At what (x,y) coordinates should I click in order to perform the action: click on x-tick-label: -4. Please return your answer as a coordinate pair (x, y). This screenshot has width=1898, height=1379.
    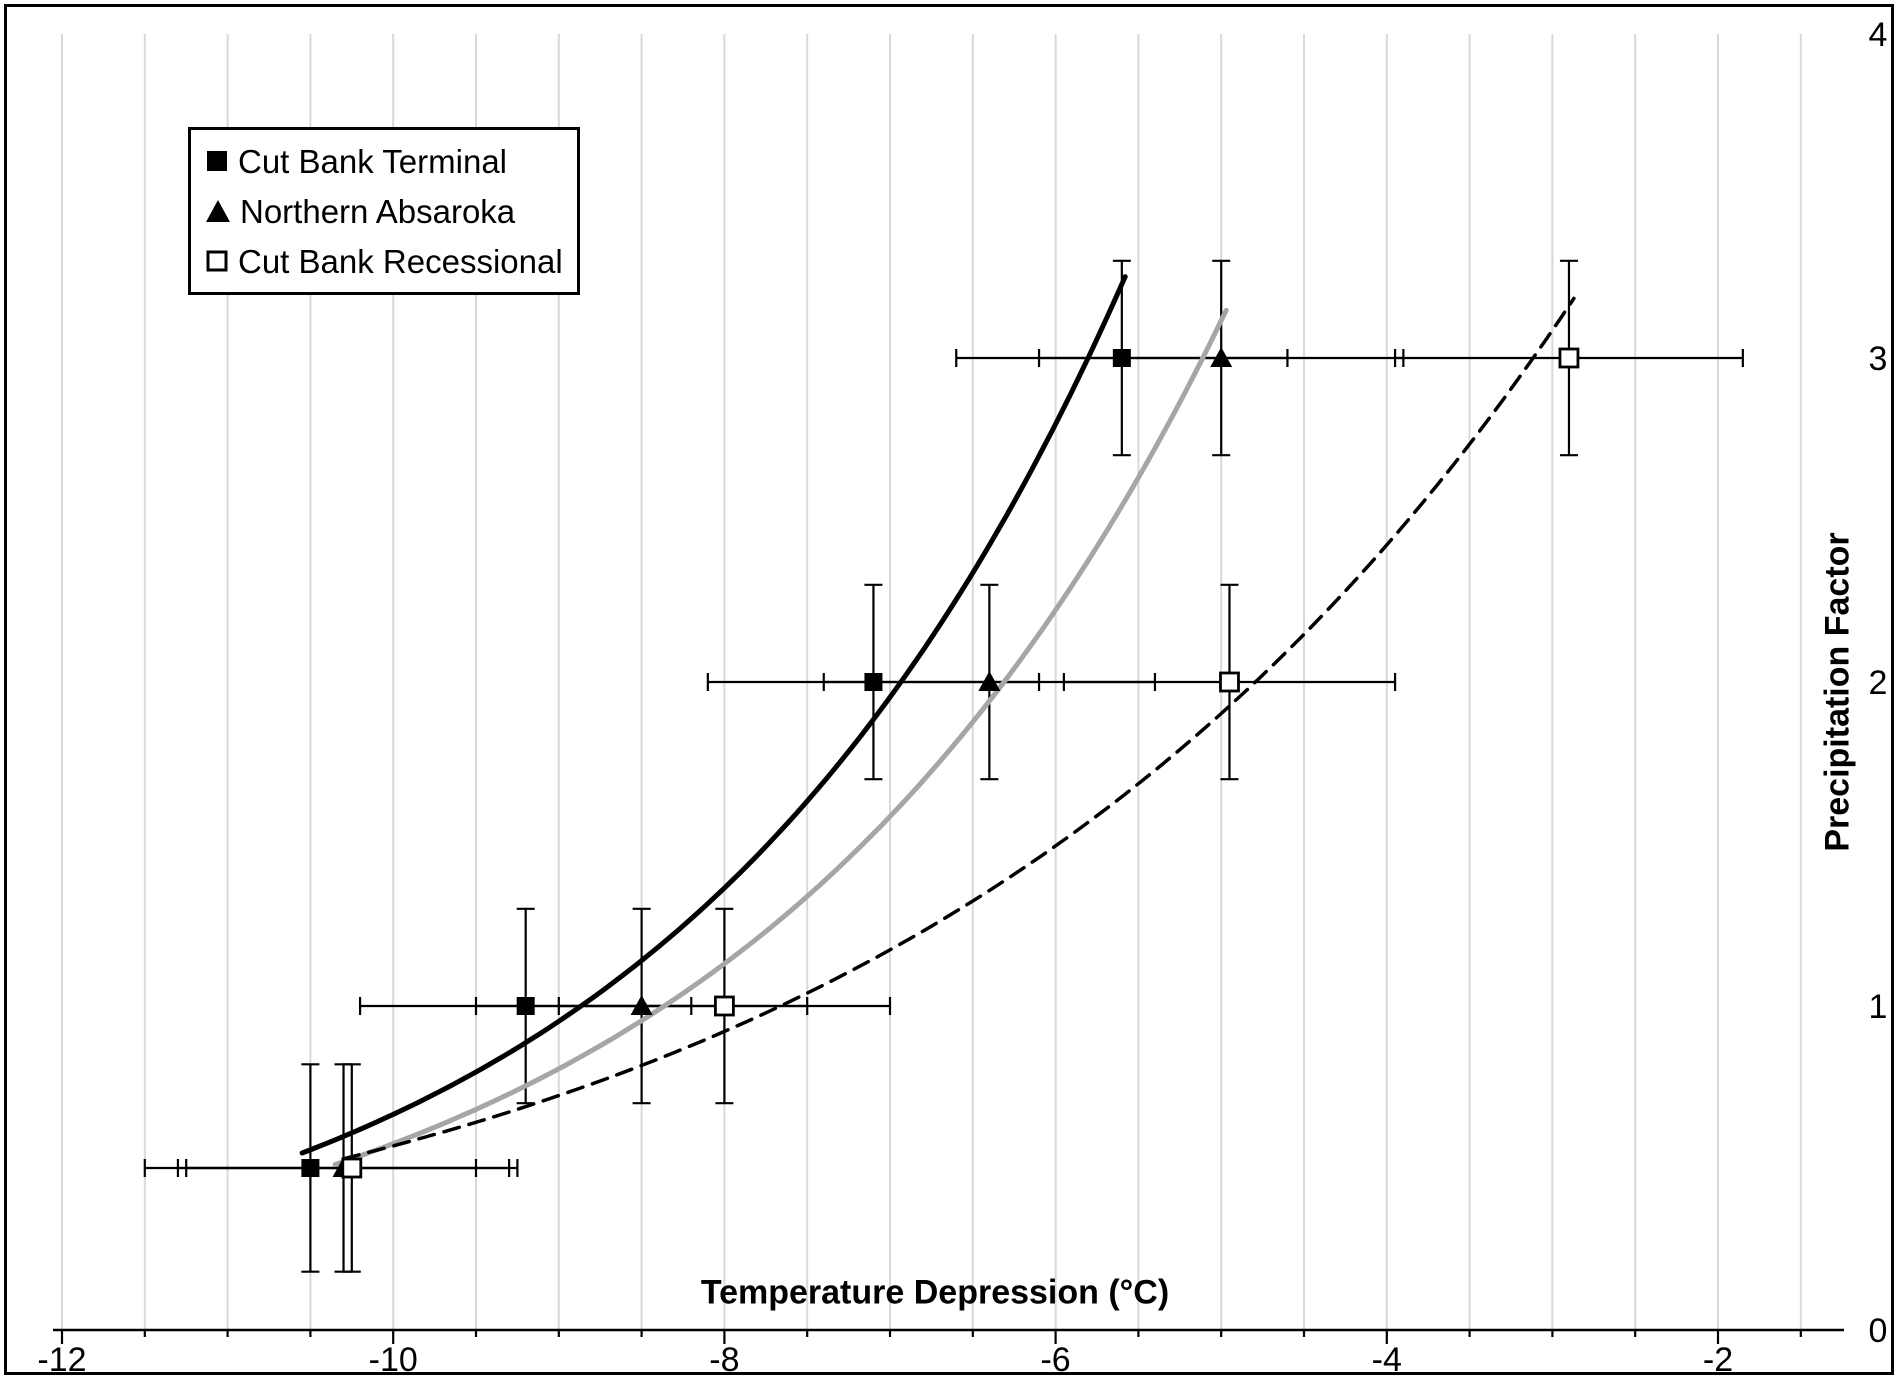
    Looking at the image, I should click on (1387, 1360).